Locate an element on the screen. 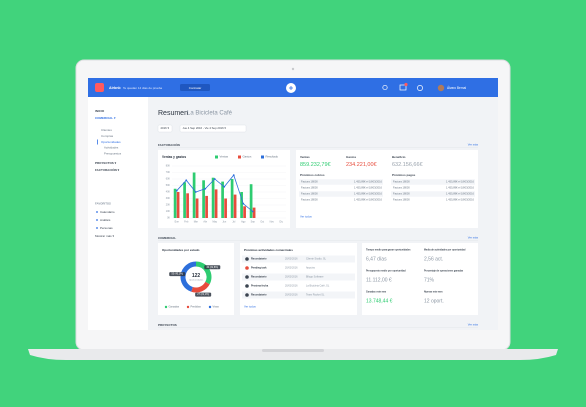  x-tick-label: Sep is located at coordinates (253, 222).